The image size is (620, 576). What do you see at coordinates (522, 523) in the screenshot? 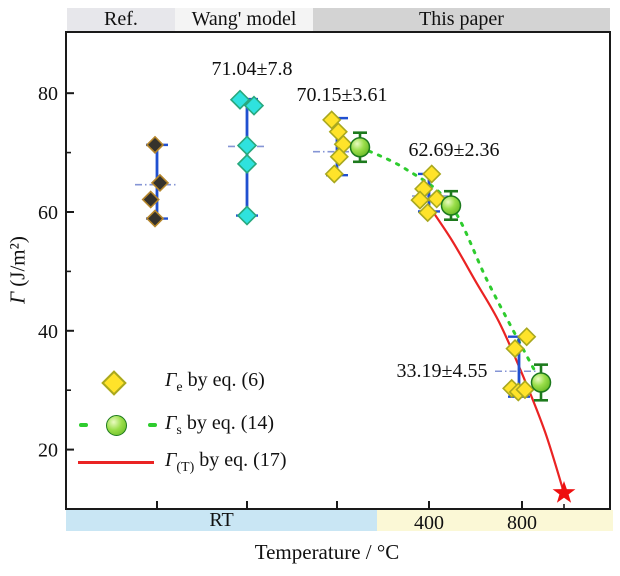
I see `svg-text: 800` at bounding box center [522, 523].